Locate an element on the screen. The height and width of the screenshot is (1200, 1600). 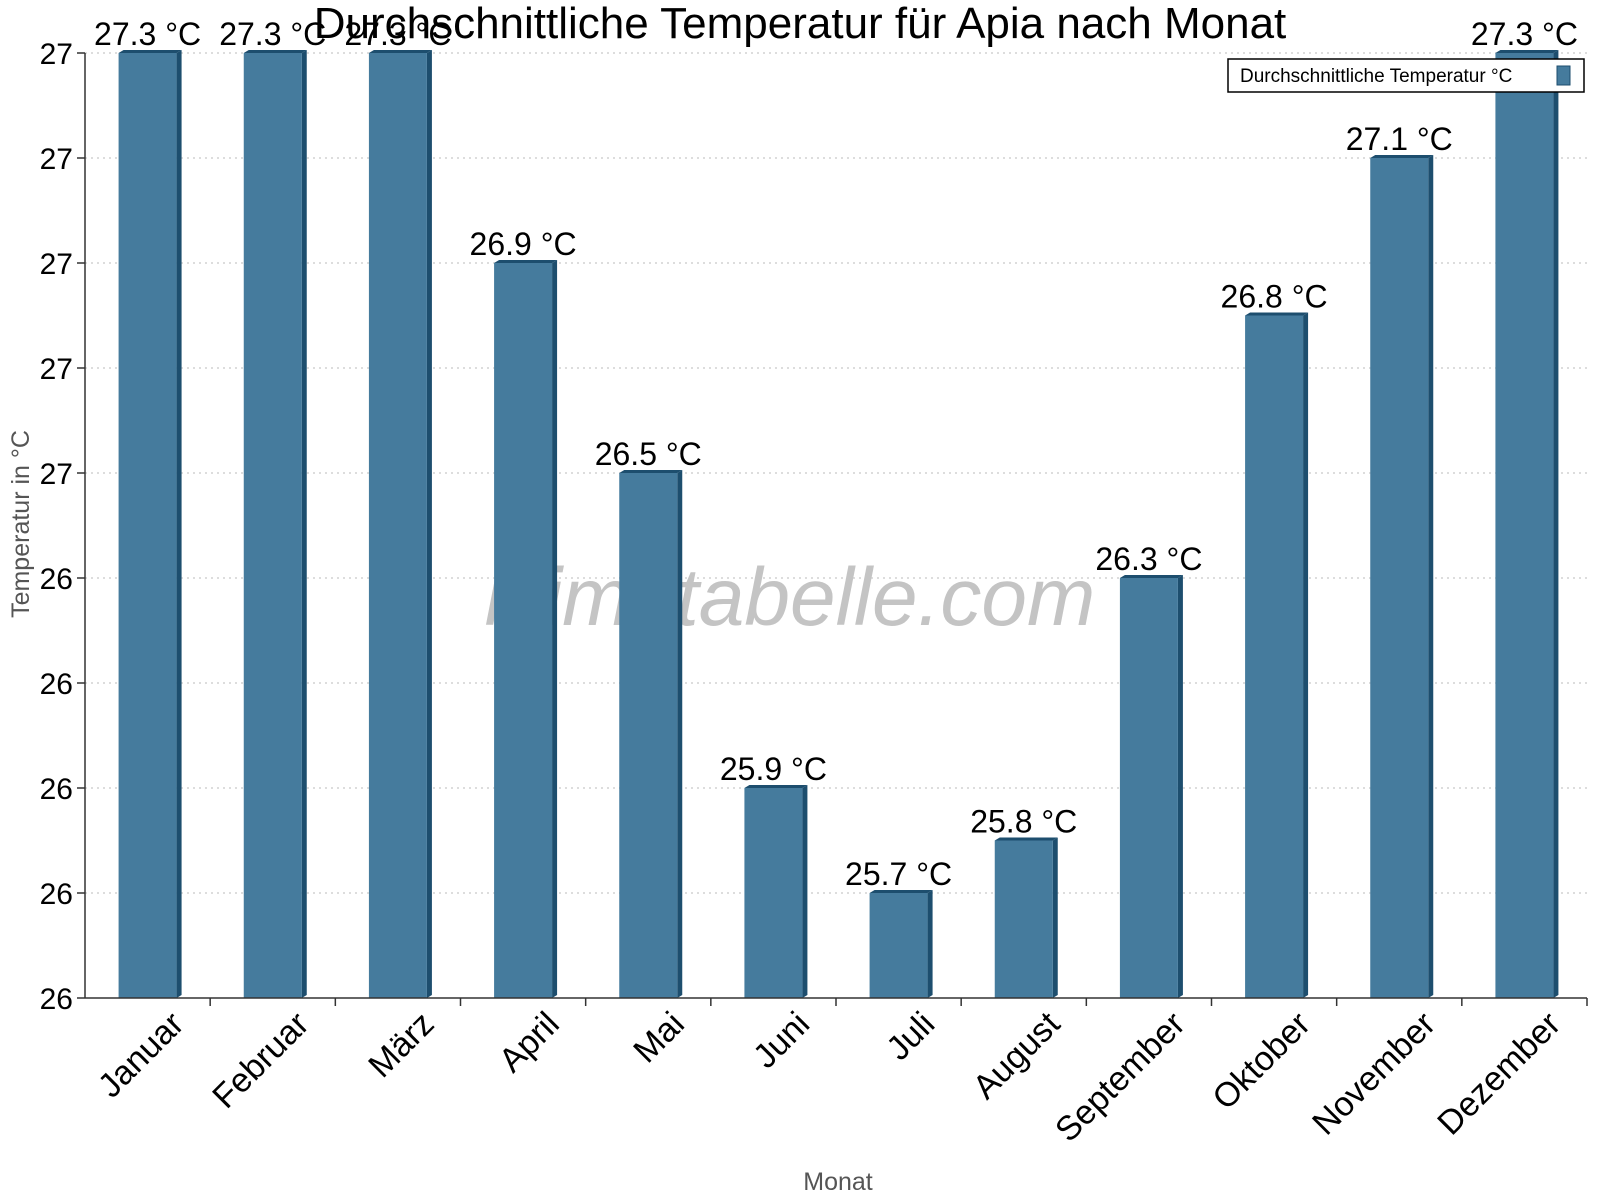
bar-november is located at coordinates (1402, 576).